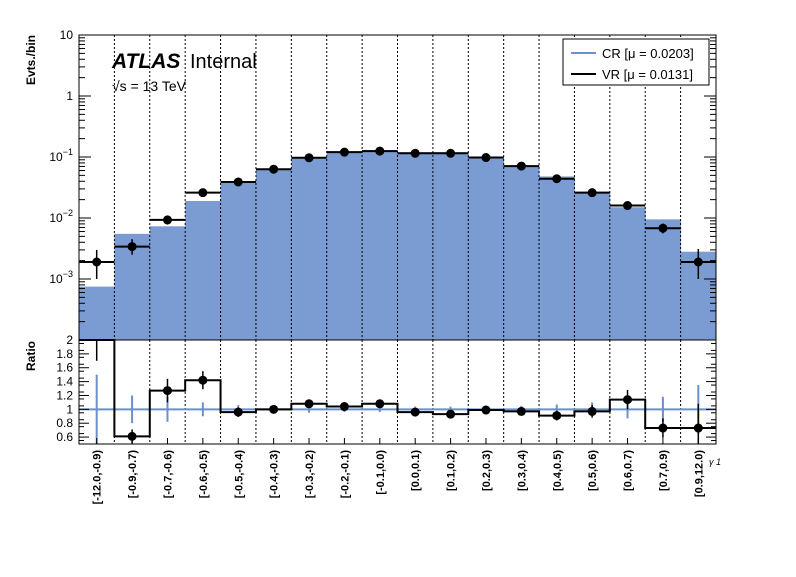  I want to click on legend-cr-label: CR [μ = 0.0203], so click(648, 53).